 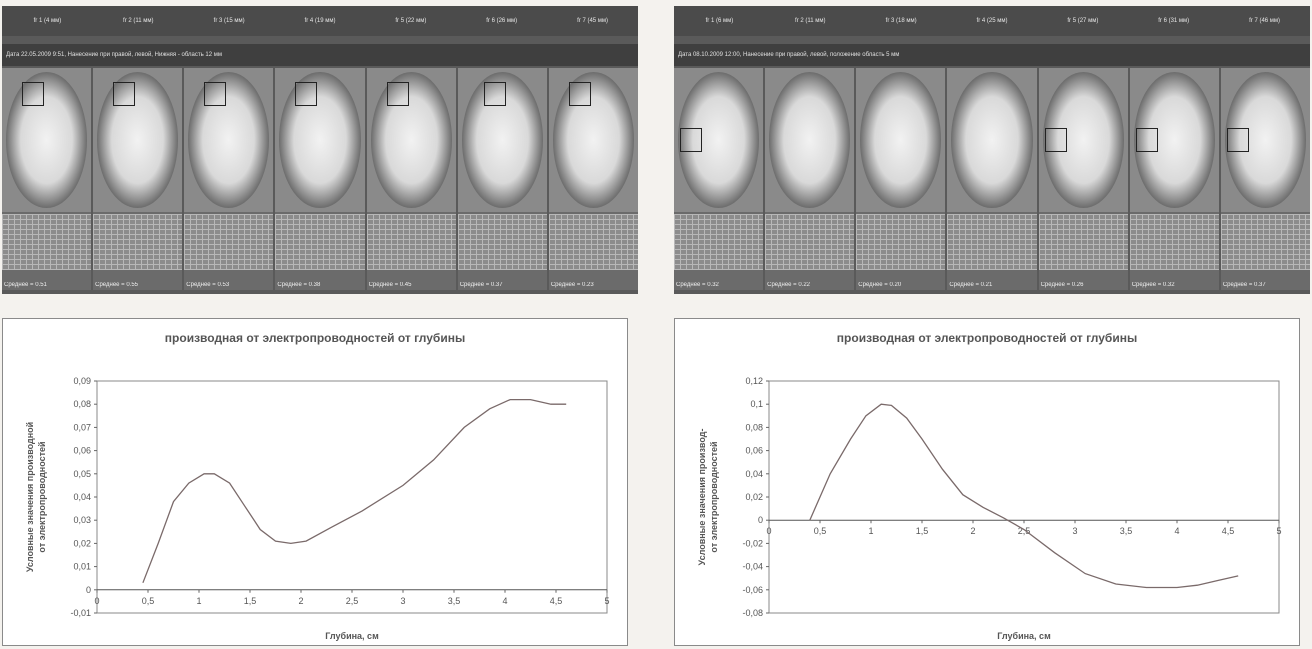 I want to click on frame-mean-value: Среднее = 0.38, so click(x=299, y=285).